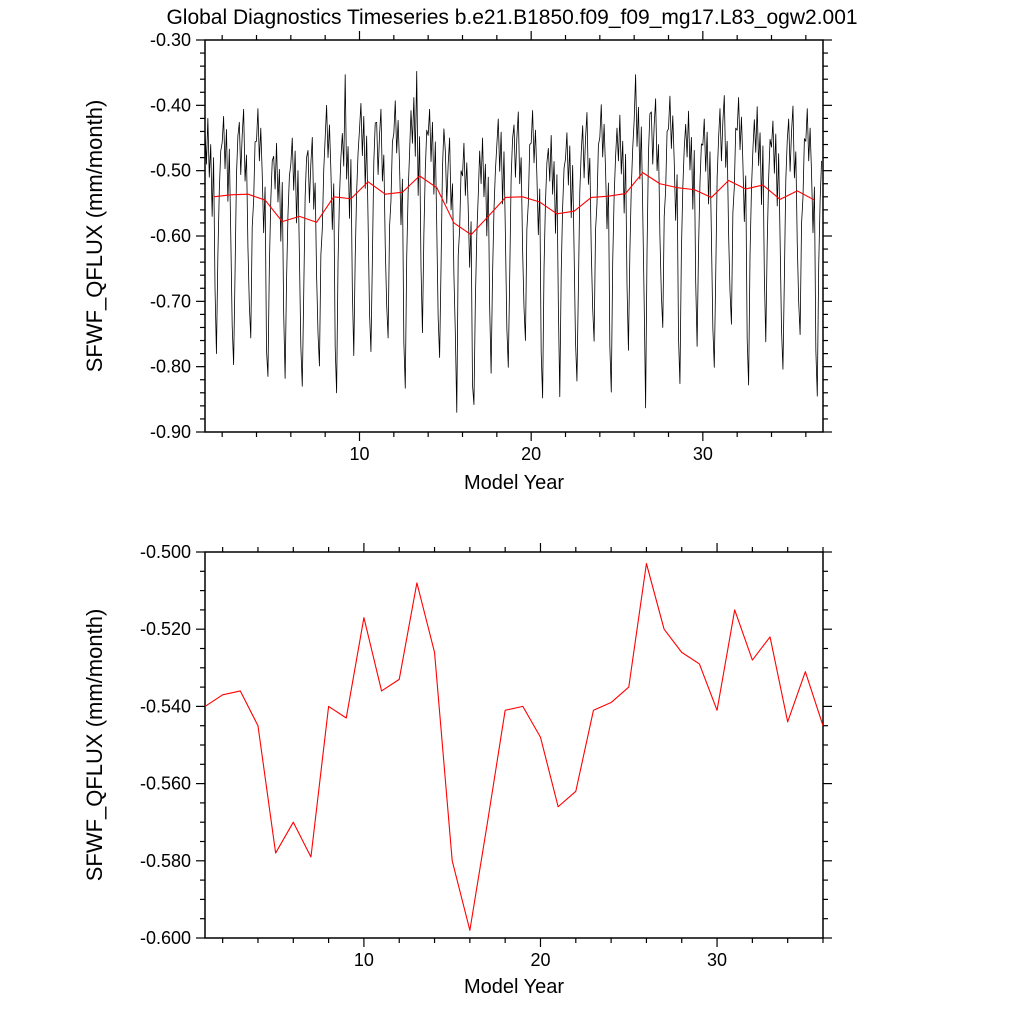  What do you see at coordinates (717, 960) in the screenshot?
I see `bottom-chart-x-tick-label: 30` at bounding box center [717, 960].